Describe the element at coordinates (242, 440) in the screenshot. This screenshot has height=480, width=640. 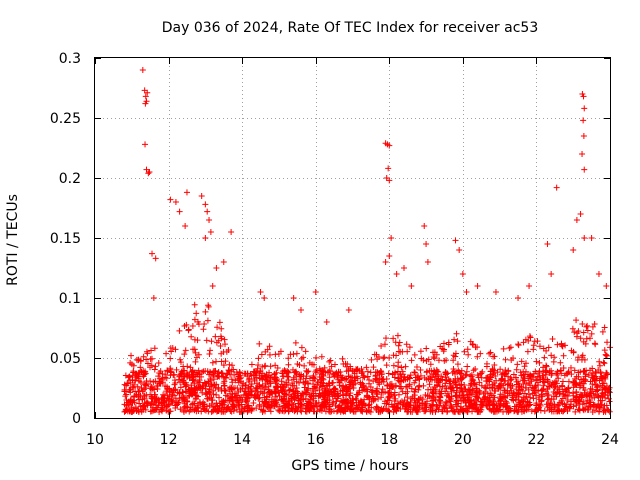
I see `x-tick-label: 14` at that location.